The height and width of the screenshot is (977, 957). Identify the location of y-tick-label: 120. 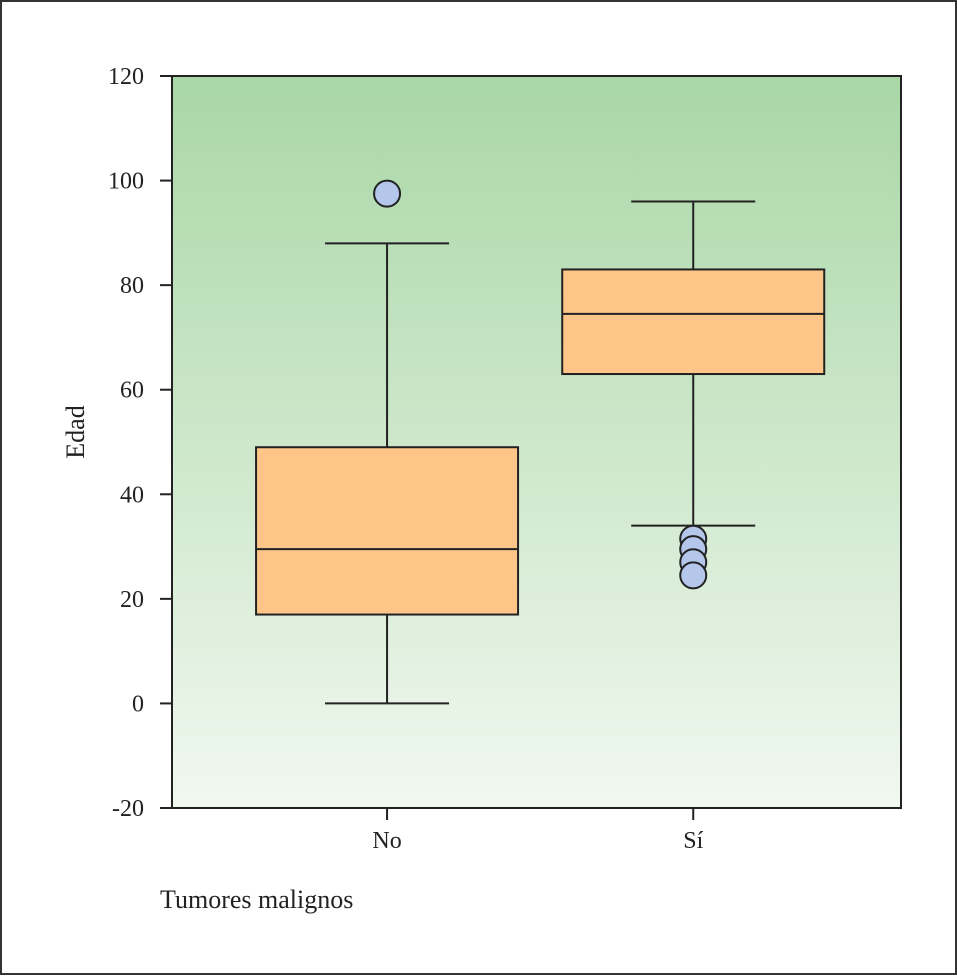
(126, 77).